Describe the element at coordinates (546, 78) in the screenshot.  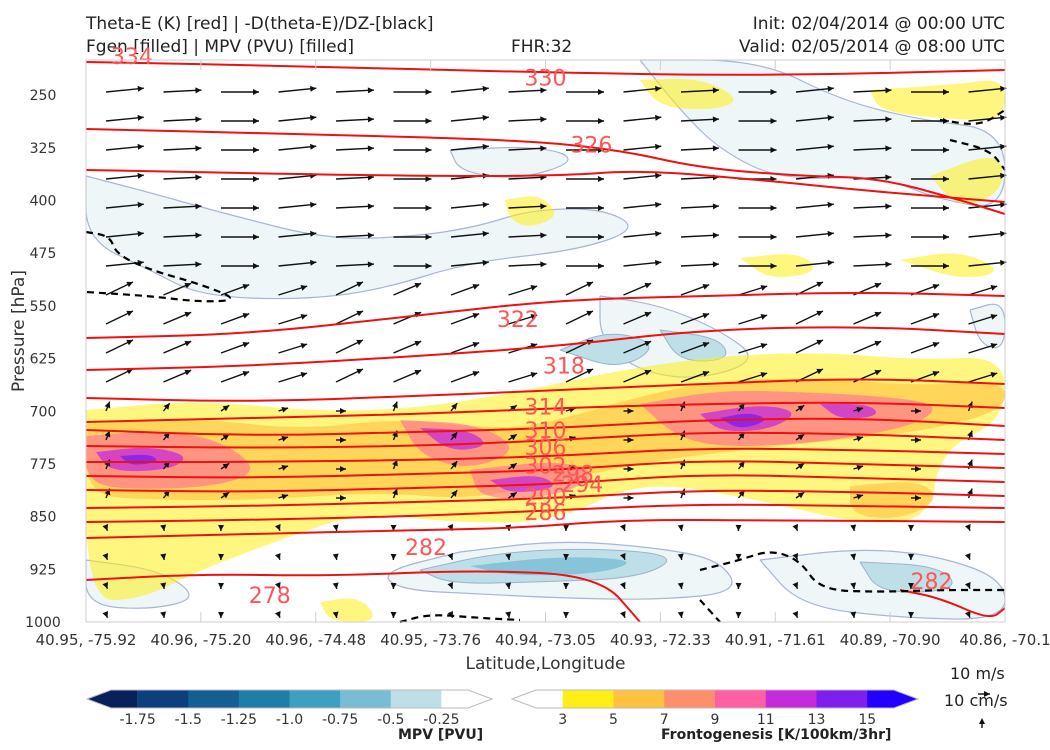
I see `theta-e-label: 330` at that location.